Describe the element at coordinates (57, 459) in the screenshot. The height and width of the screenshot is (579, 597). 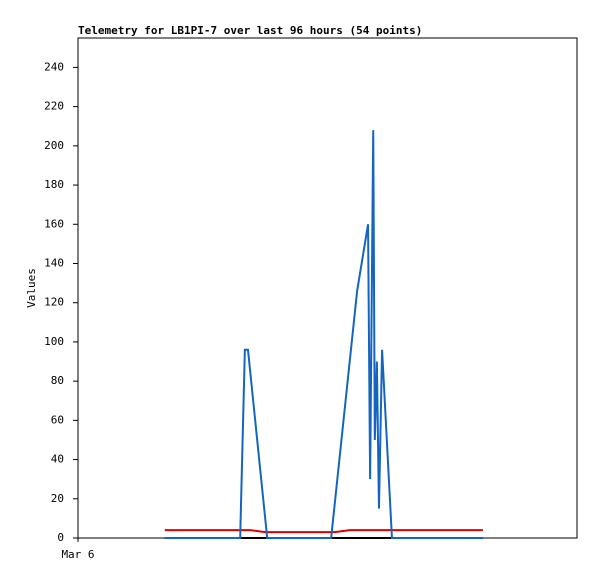
I see `y-tick-label: 40` at that location.